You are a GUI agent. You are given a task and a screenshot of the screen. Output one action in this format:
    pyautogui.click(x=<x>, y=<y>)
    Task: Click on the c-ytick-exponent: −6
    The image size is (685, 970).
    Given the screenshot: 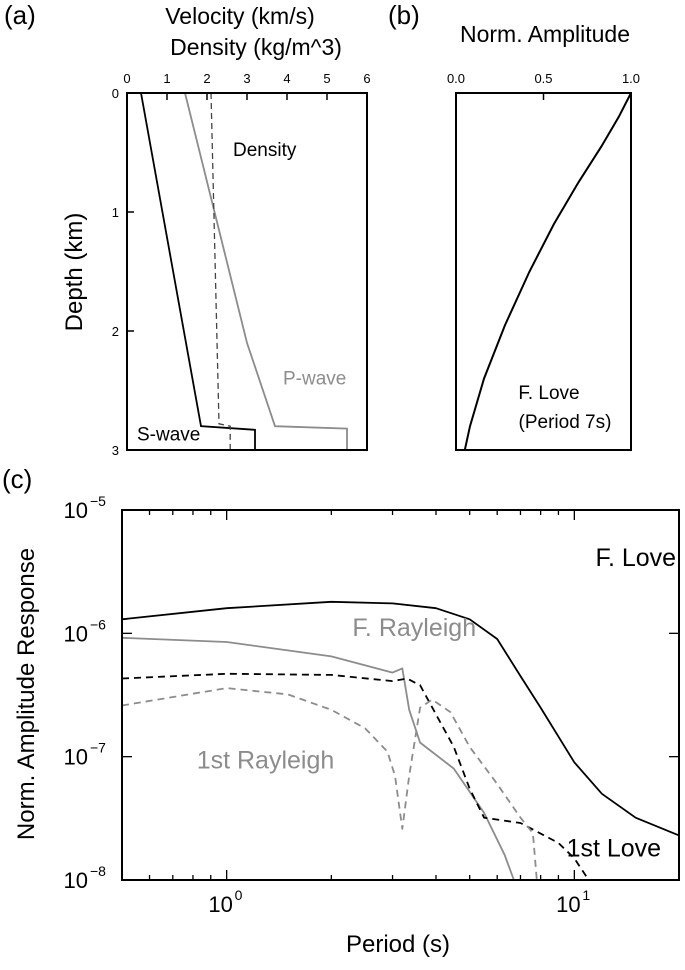 What is the action you would take?
    pyautogui.click(x=98, y=624)
    